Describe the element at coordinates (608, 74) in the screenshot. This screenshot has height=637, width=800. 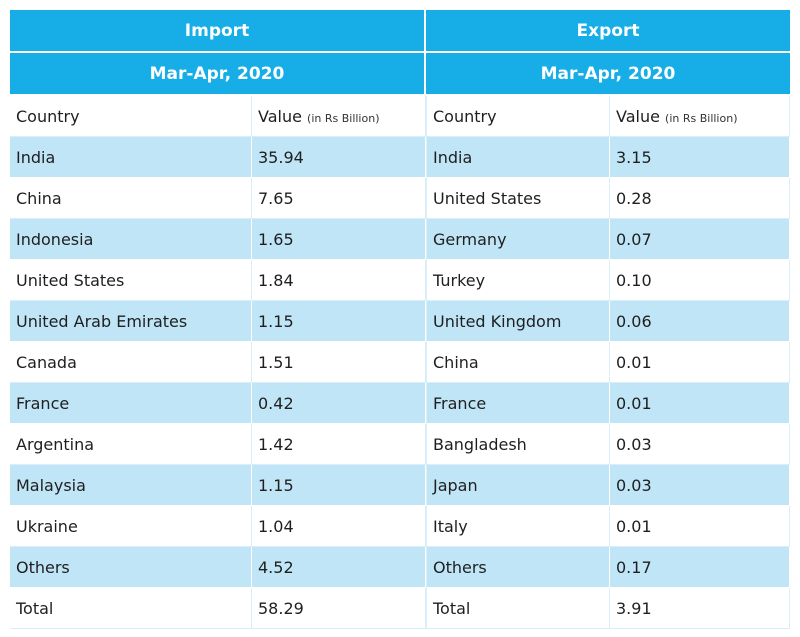
I see `export-period: Mar-Apr, 2020` at that location.